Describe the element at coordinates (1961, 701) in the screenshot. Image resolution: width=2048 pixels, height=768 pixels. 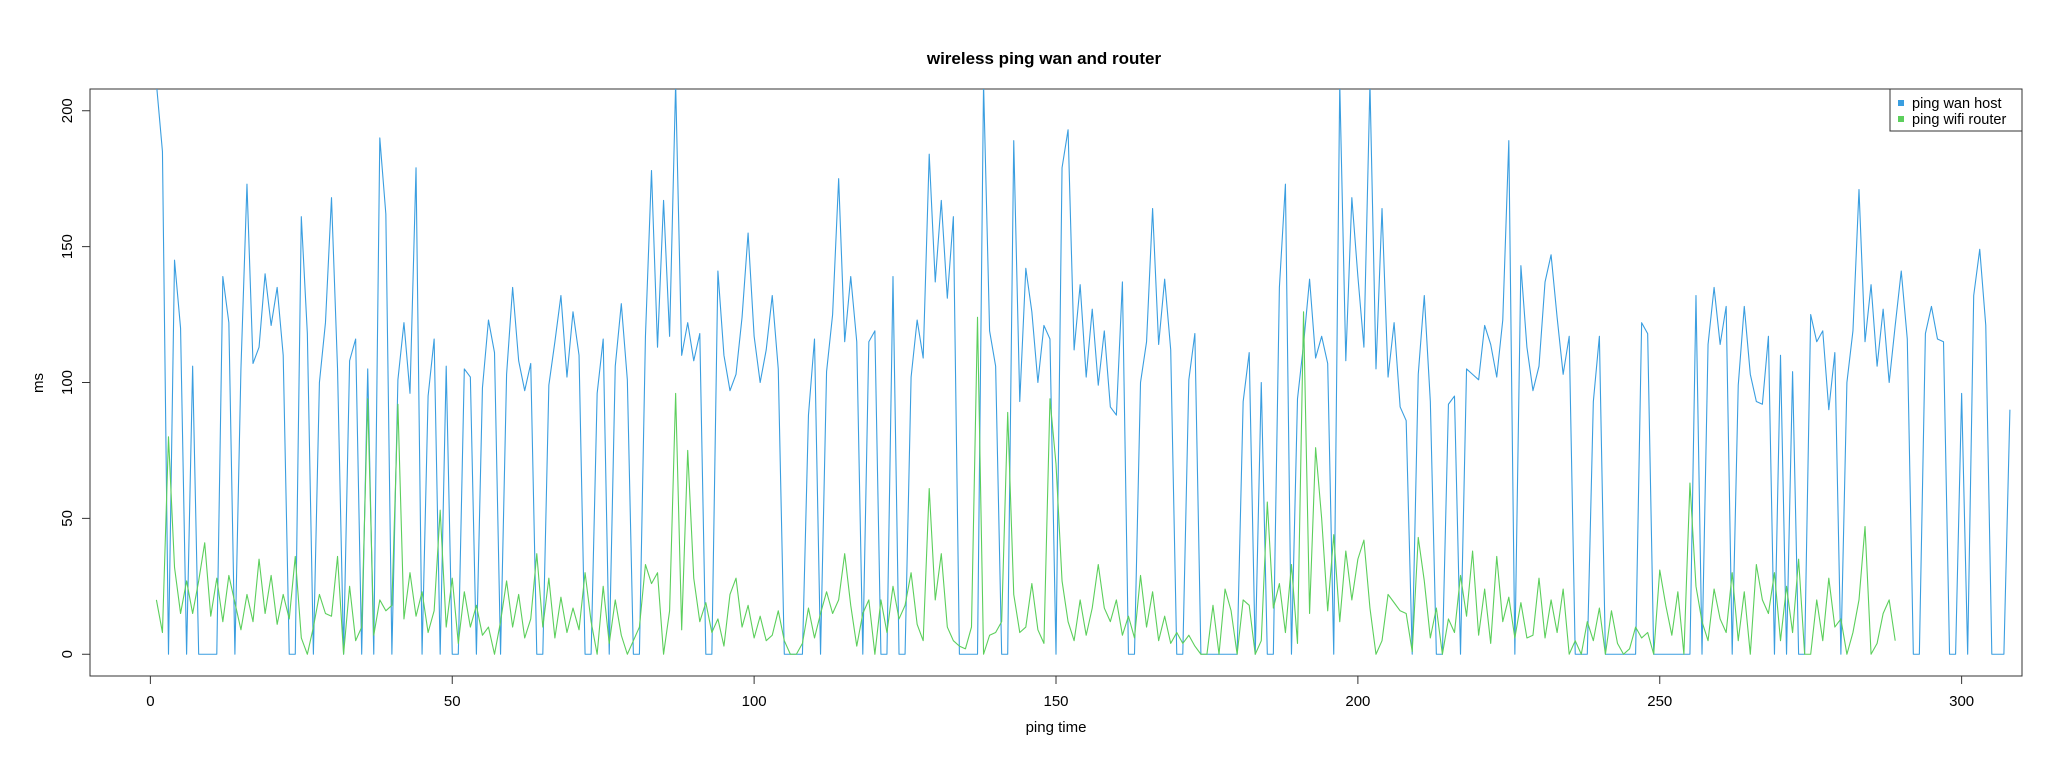
I see `x-tick-label: 300` at that location.